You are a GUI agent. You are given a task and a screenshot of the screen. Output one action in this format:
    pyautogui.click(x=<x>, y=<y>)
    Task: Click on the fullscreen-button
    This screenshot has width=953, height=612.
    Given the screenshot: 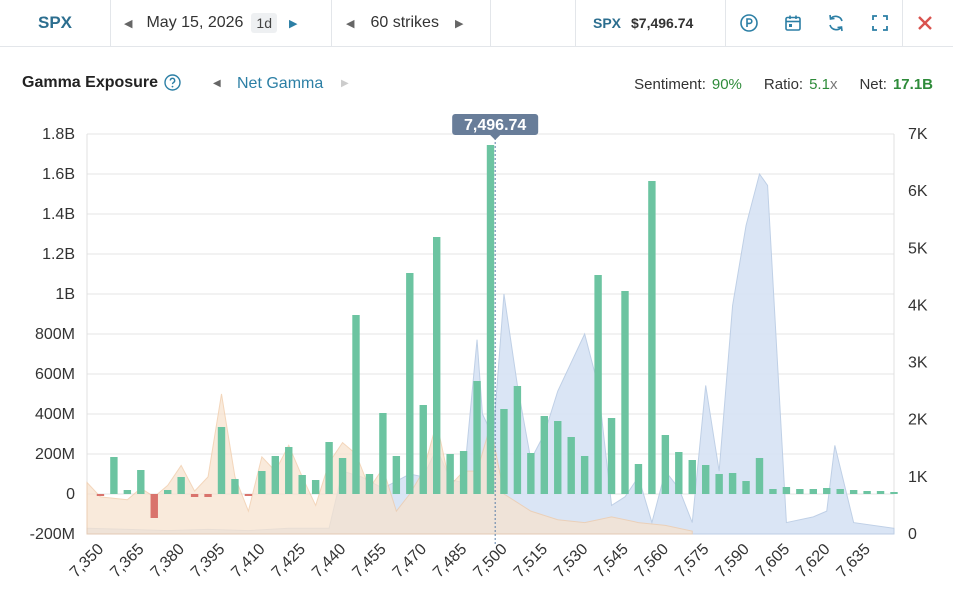 What is the action you would take?
    pyautogui.click(x=880, y=23)
    